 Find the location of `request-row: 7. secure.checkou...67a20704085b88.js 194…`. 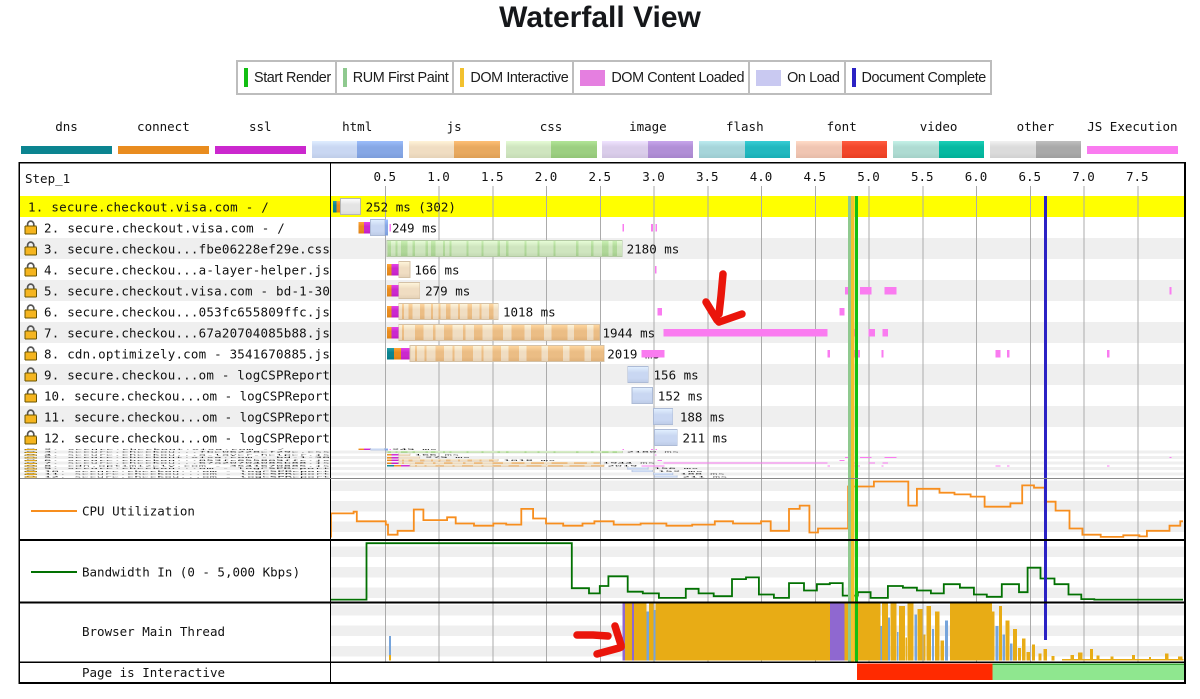

request-row: 7. secure.checkou...67a20704085b88.js 194… is located at coordinates (456, 332).